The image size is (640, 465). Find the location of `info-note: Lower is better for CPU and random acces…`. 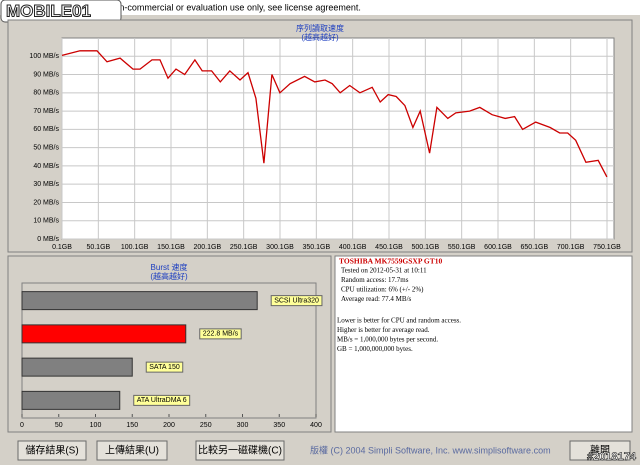

info-note: Lower is better for CPU and random acces… is located at coordinates (399, 321).